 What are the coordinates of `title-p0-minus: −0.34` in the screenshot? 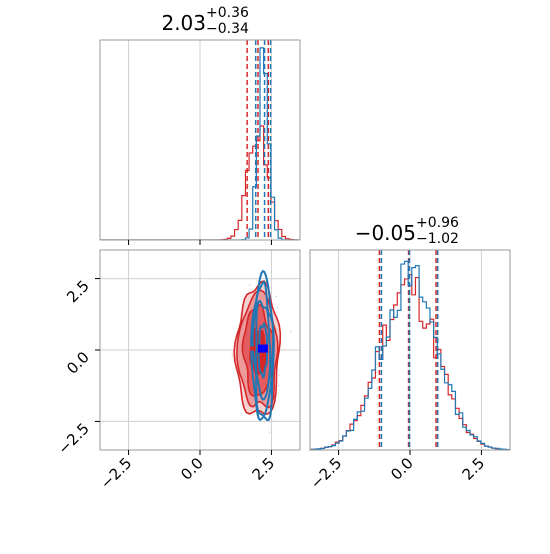 It's located at (227, 29).